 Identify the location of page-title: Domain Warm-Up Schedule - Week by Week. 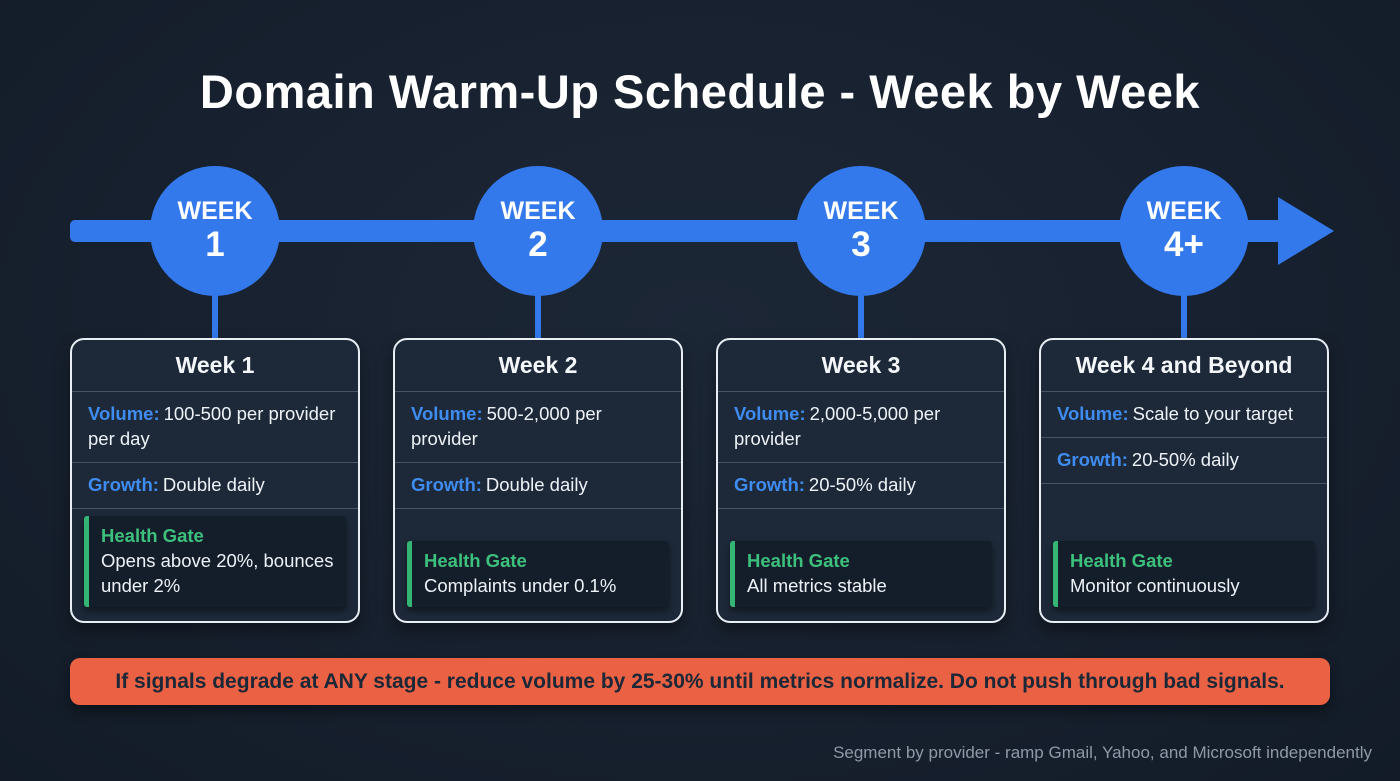
(700, 91).